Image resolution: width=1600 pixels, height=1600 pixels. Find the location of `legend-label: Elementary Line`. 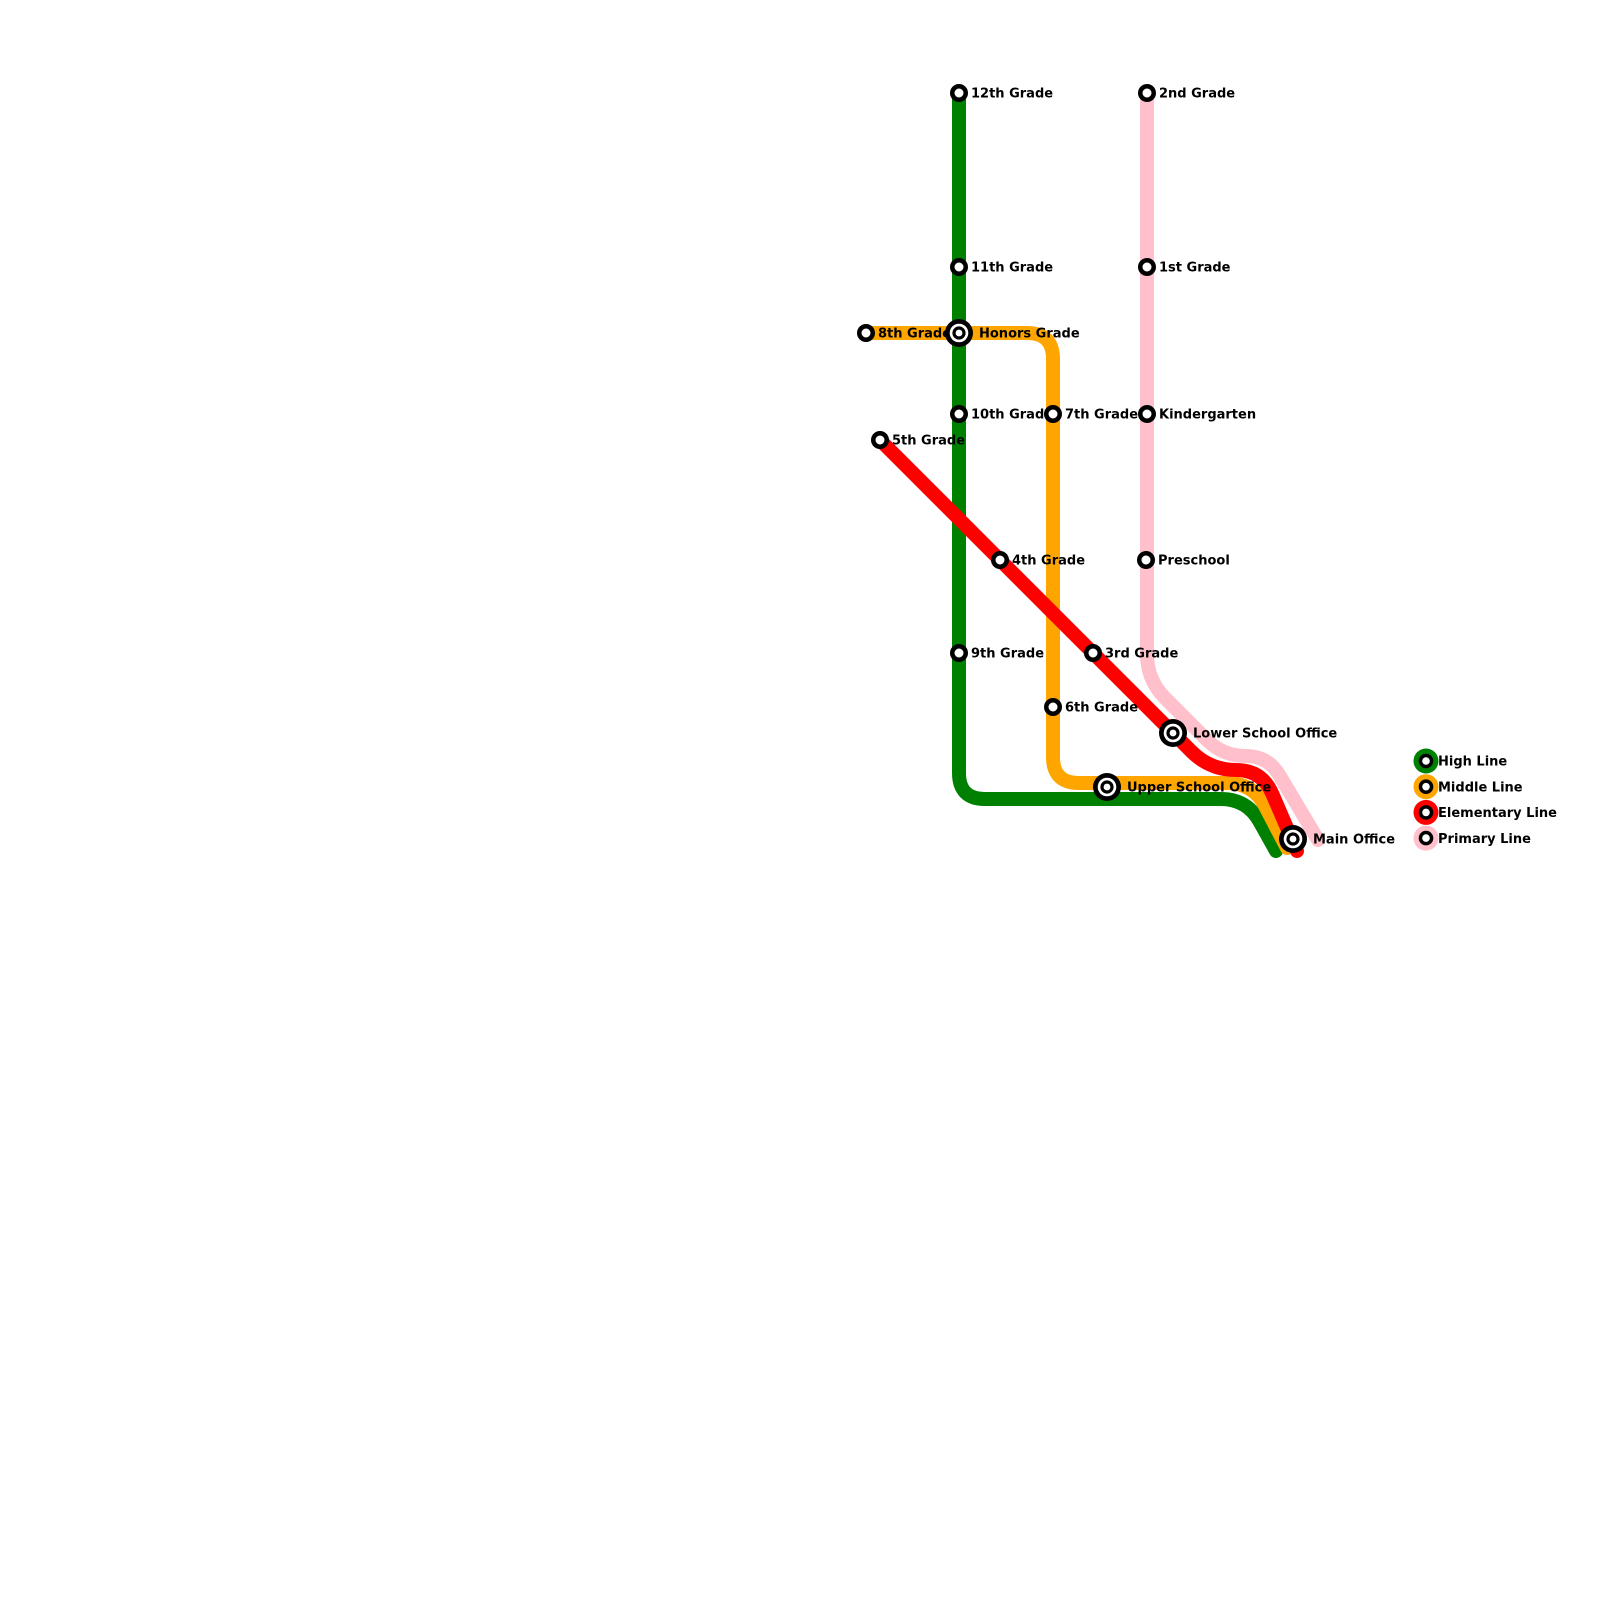

legend-label: Elementary Line is located at coordinates (1497, 813).